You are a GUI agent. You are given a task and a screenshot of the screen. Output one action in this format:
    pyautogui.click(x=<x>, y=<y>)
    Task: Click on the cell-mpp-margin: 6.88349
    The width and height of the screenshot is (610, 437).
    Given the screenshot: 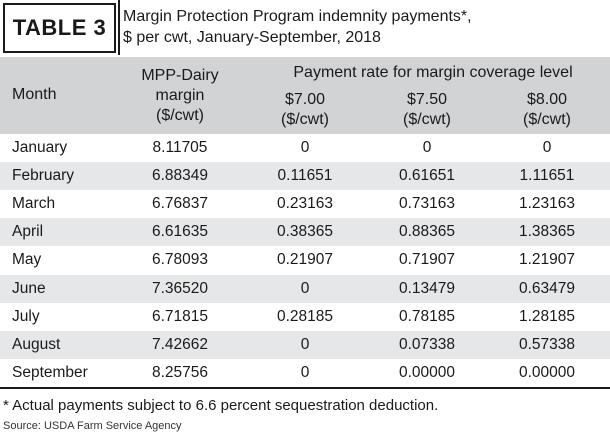 What is the action you would take?
    pyautogui.click(x=180, y=176)
    